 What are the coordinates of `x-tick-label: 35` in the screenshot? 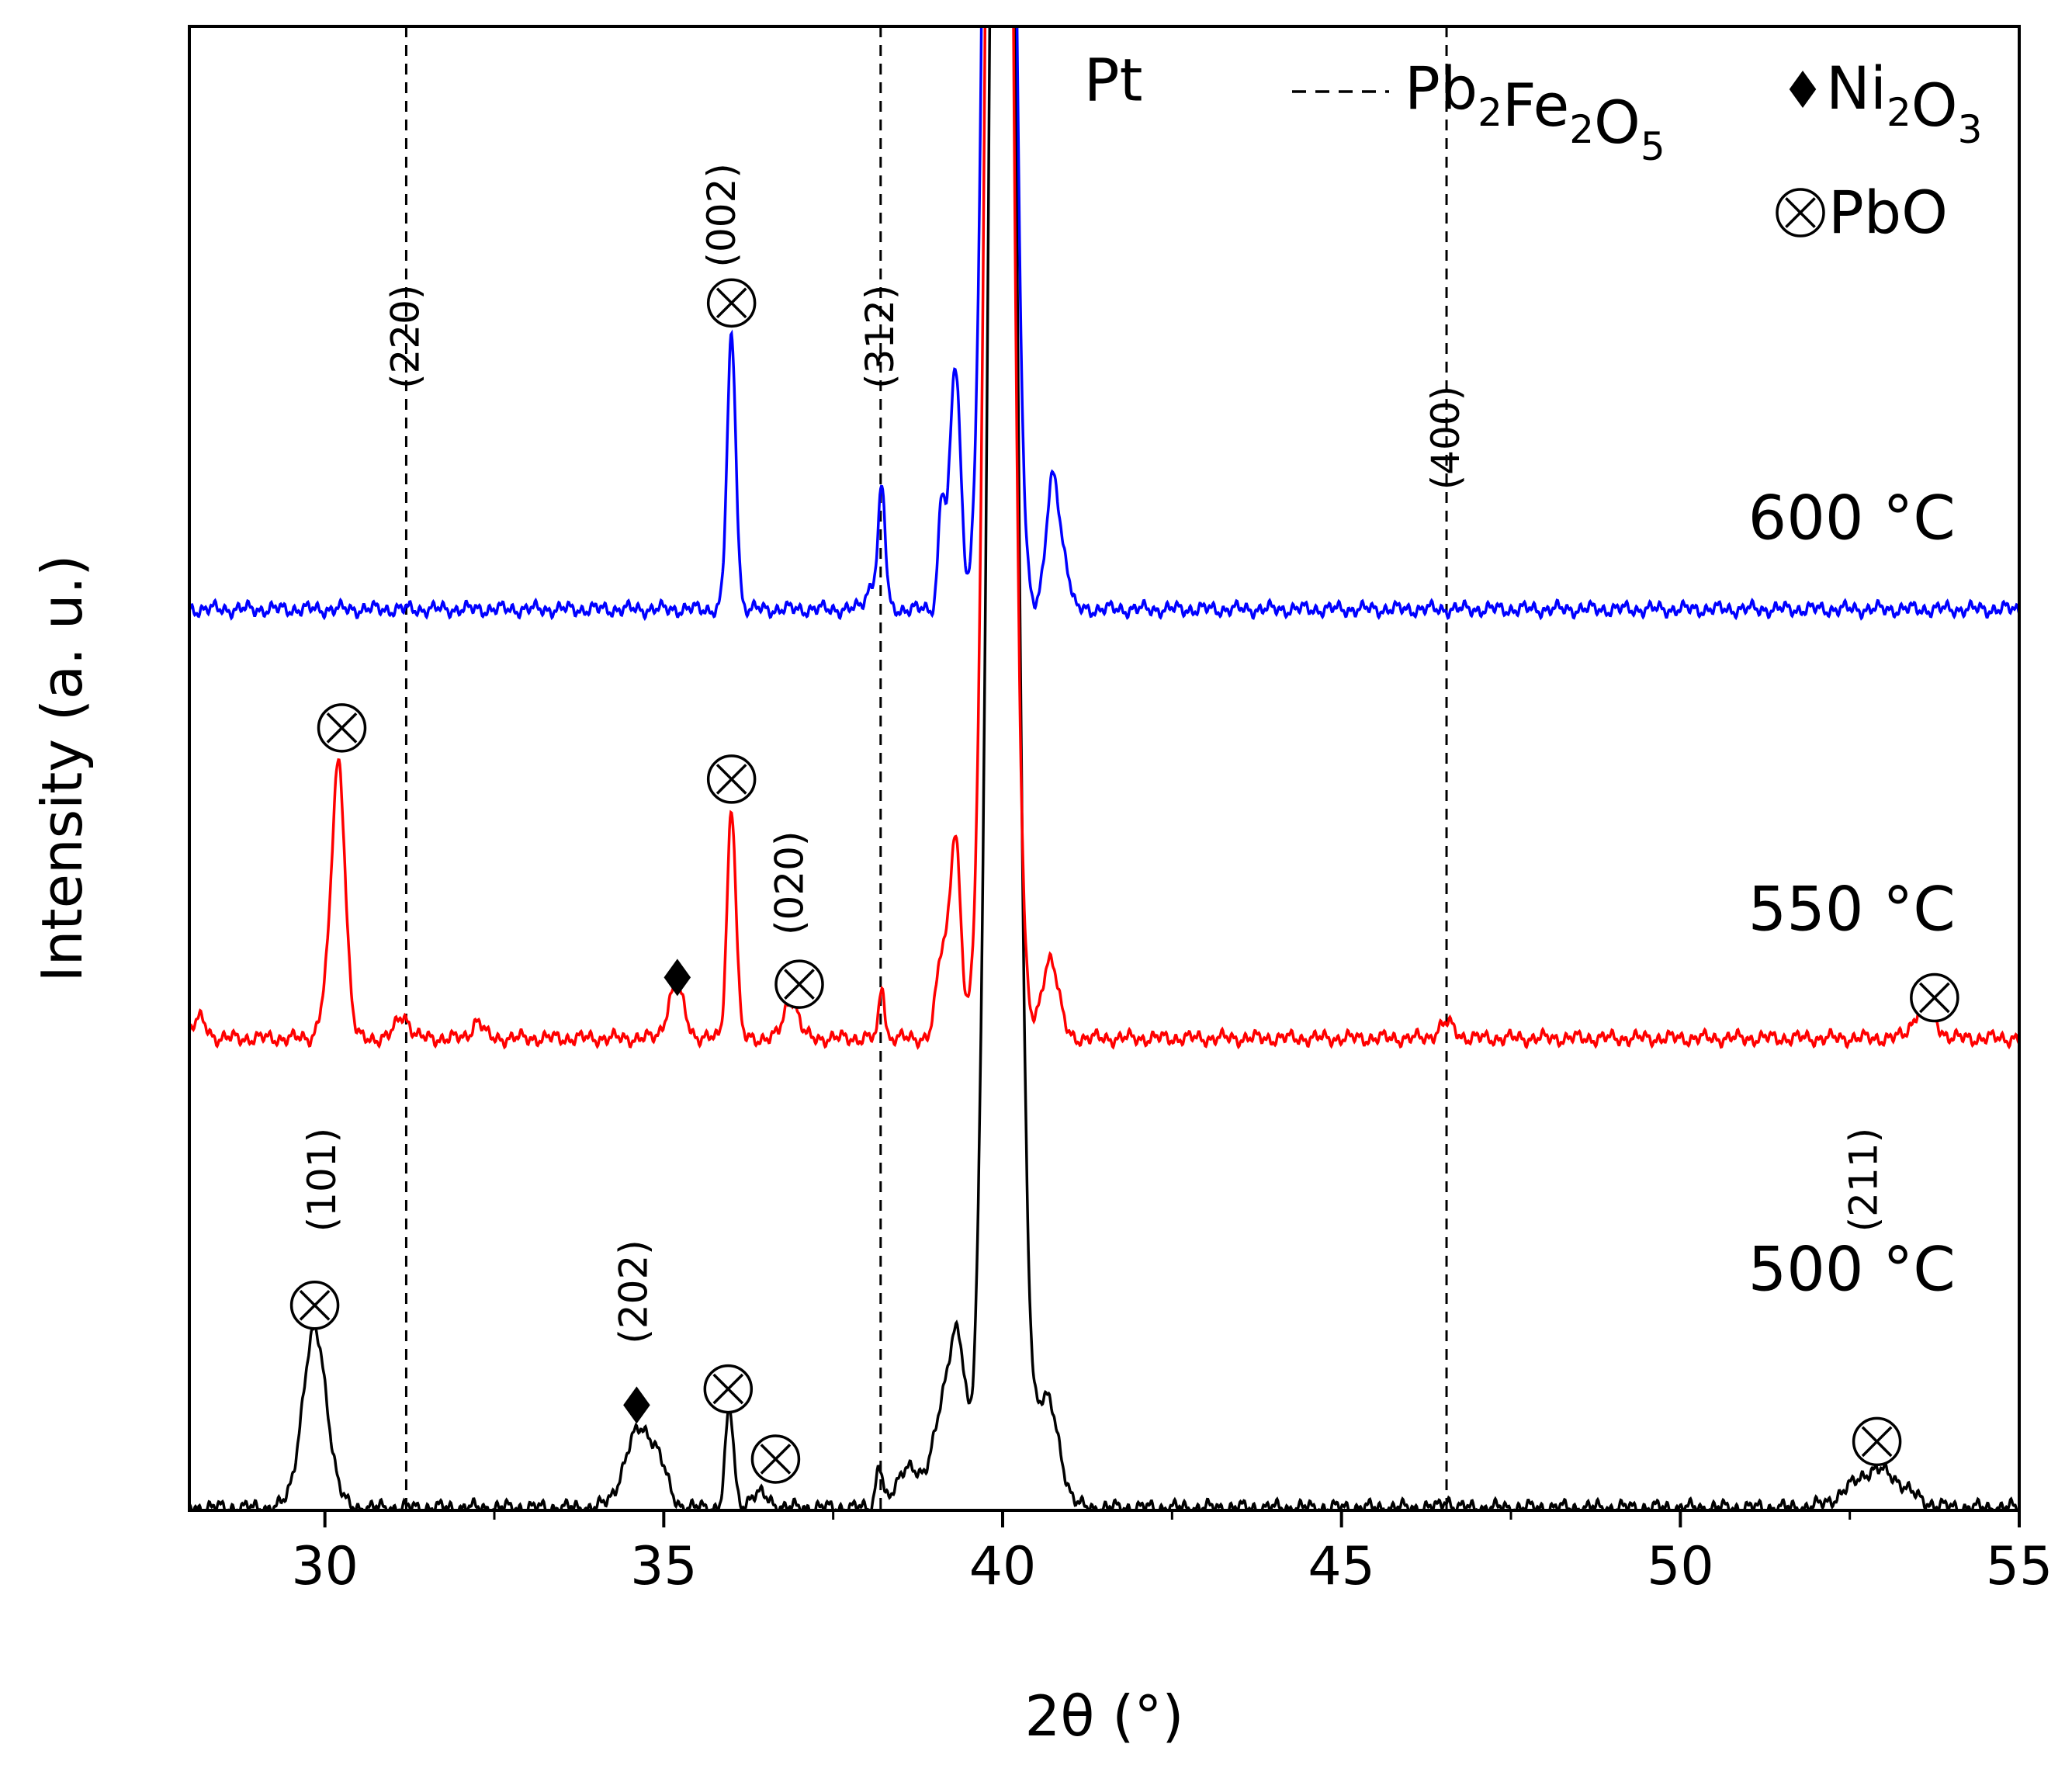 It's located at (664, 1566).